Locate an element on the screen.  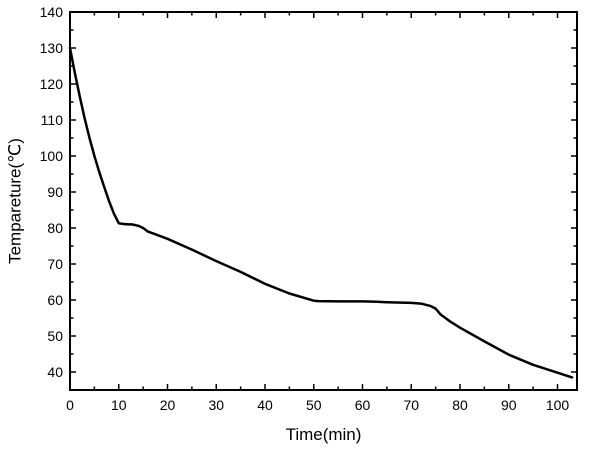
y-tick-label: 40 is located at coordinates (55, 372).